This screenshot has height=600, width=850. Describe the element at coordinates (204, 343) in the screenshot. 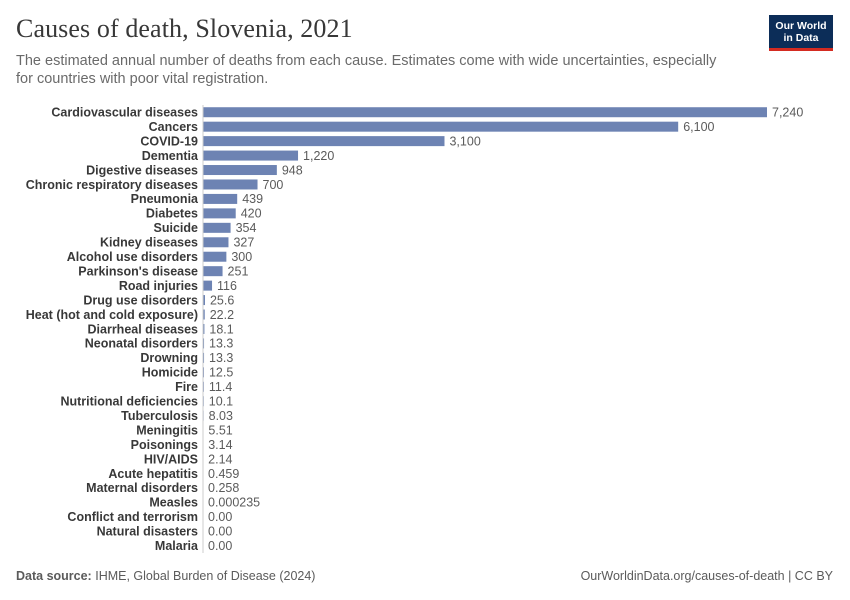

I see `bar-neonatal-disorders` at that location.